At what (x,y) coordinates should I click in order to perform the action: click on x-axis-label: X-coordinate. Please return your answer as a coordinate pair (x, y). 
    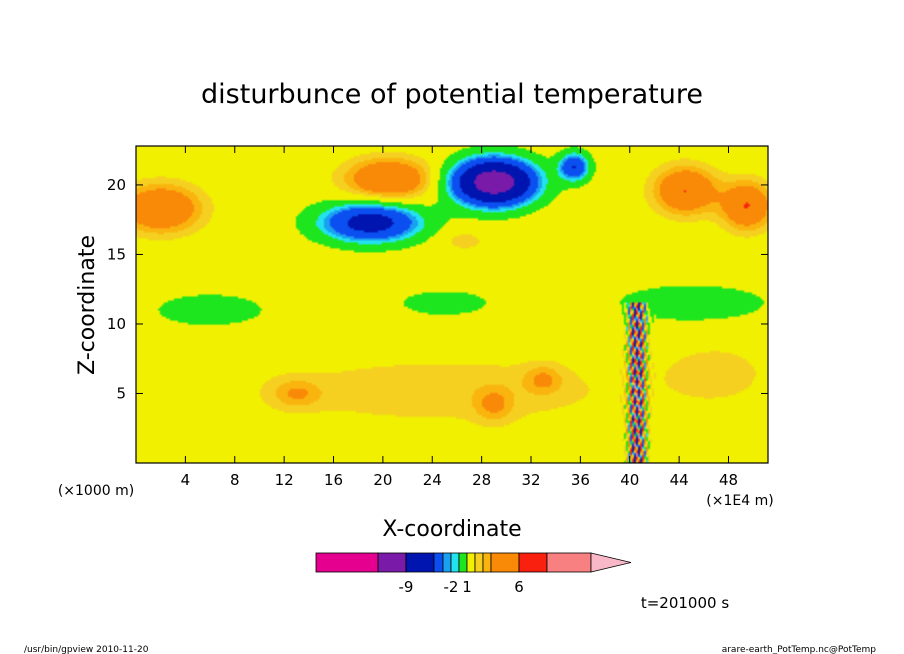
    Looking at the image, I should click on (451, 529).